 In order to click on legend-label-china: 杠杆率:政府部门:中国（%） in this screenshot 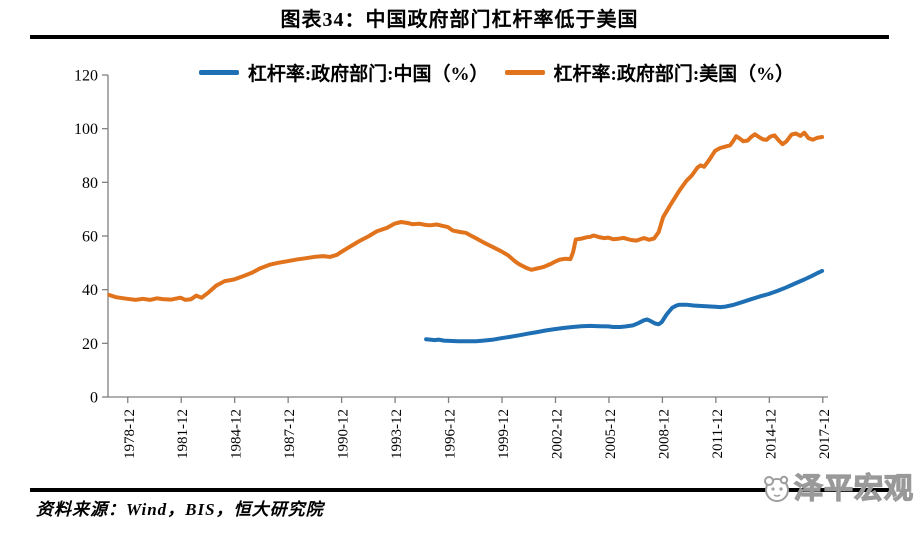, I will do `click(368, 74)`.